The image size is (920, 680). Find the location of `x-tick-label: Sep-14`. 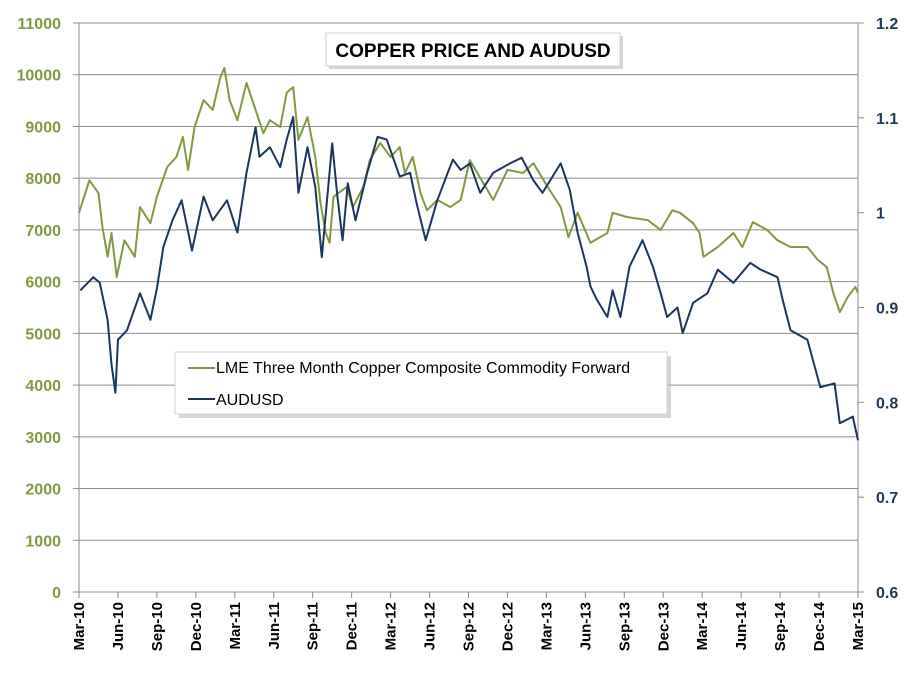

x-tick-label: Sep-14 is located at coordinates (780, 626).